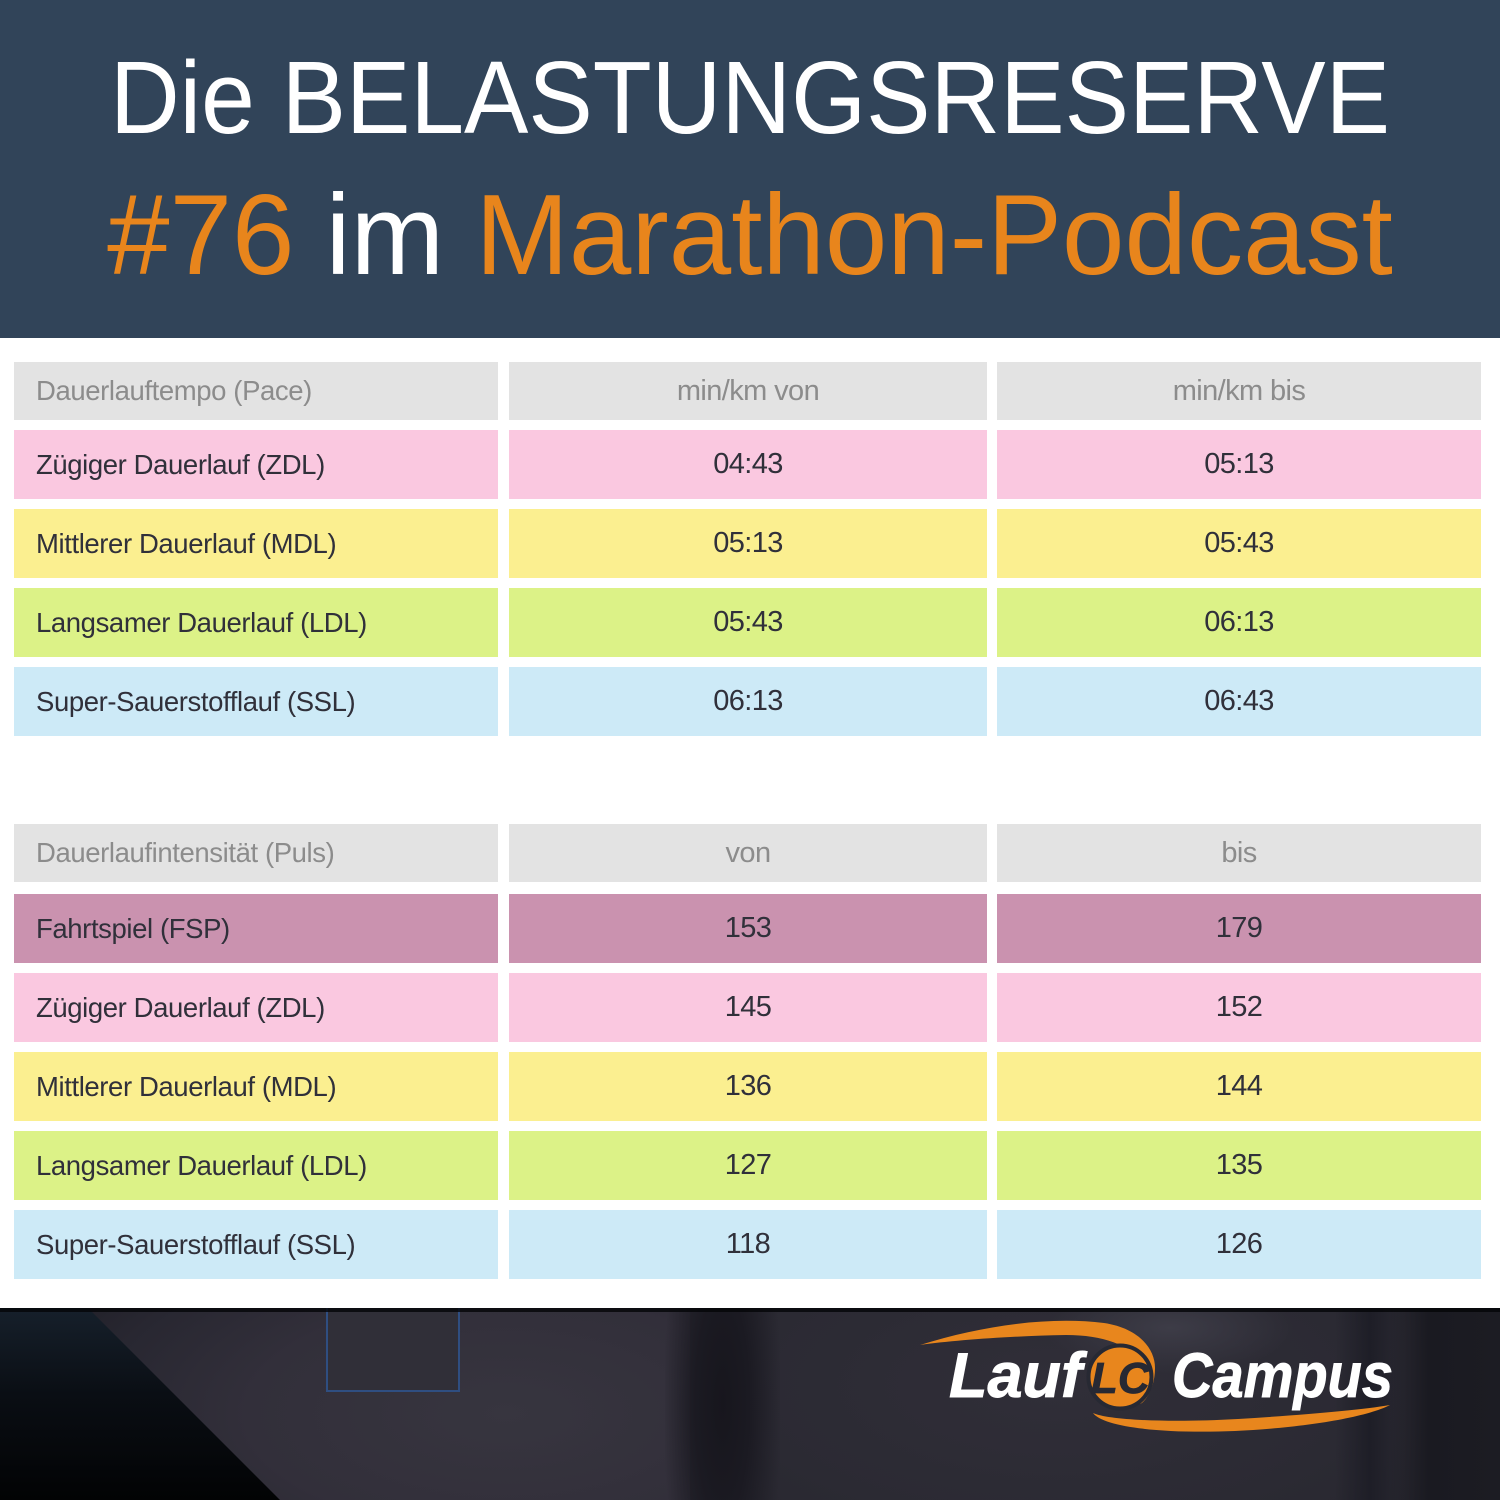 This screenshot has width=1500, height=1500. I want to click on svg-text: LC, so click(1121, 1378).